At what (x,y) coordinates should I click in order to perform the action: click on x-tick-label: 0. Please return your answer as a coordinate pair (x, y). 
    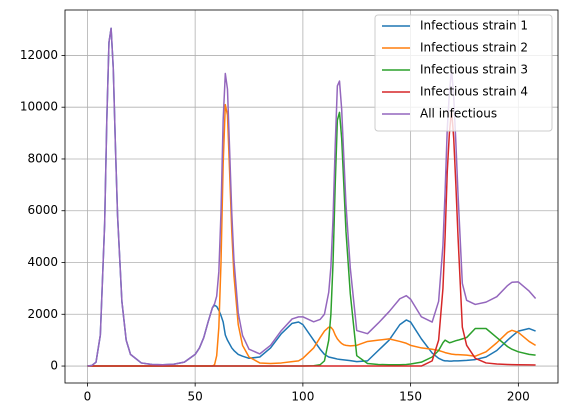
    Looking at the image, I should click on (88, 397).